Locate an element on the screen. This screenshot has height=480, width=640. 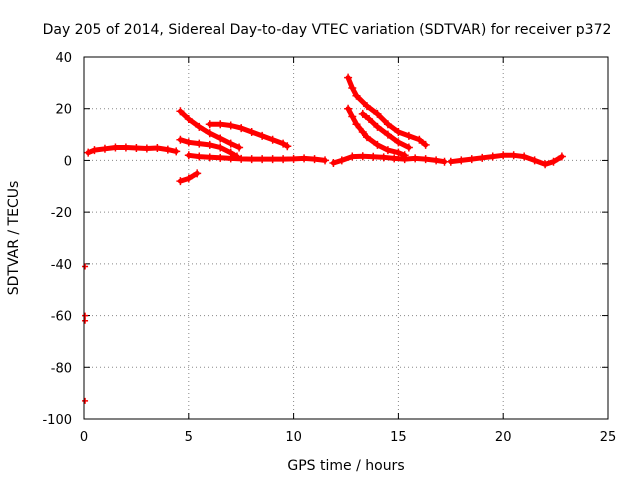
series-outliers is located at coordinates (85, 333).